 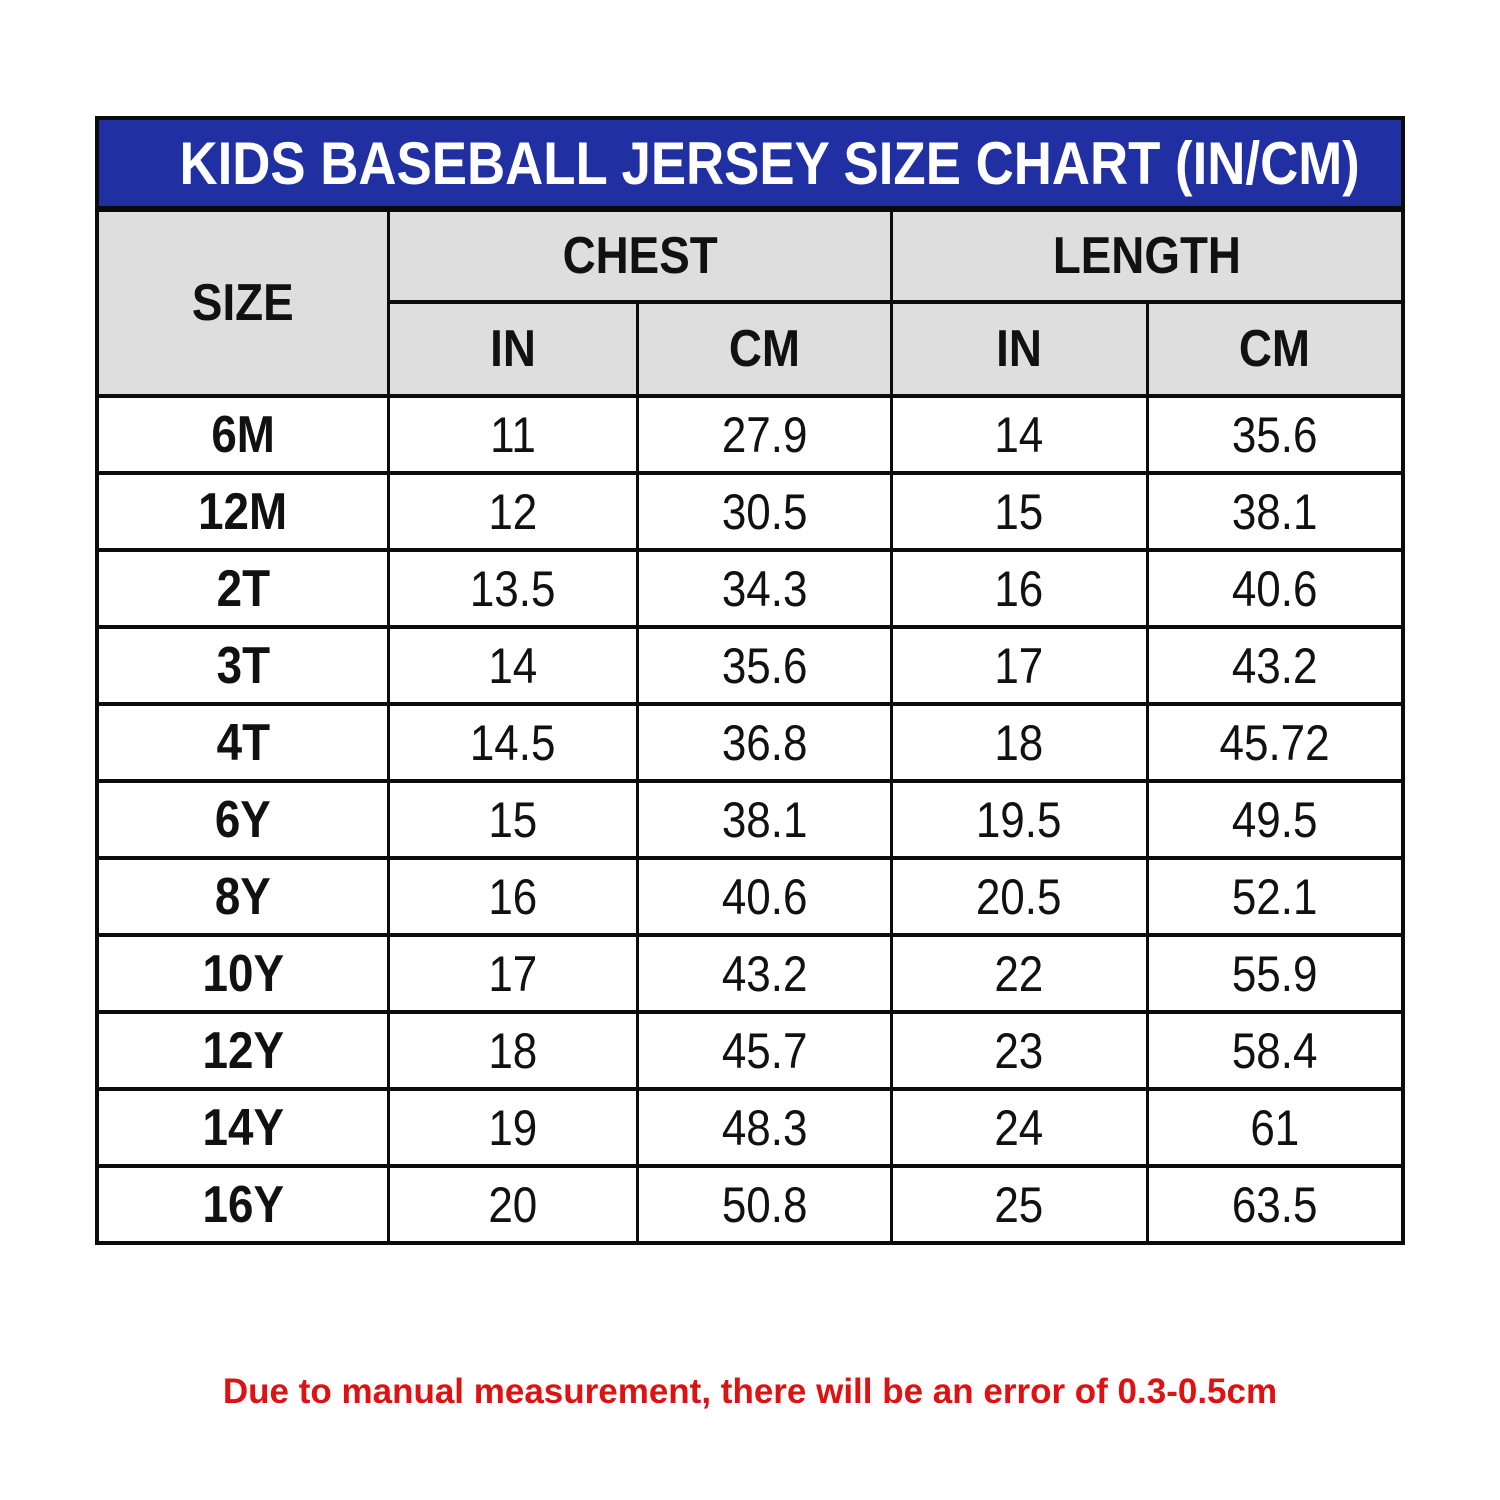 I want to click on table-row-12m: 12M 12 30.5 15 38.1, so click(x=750, y=511).